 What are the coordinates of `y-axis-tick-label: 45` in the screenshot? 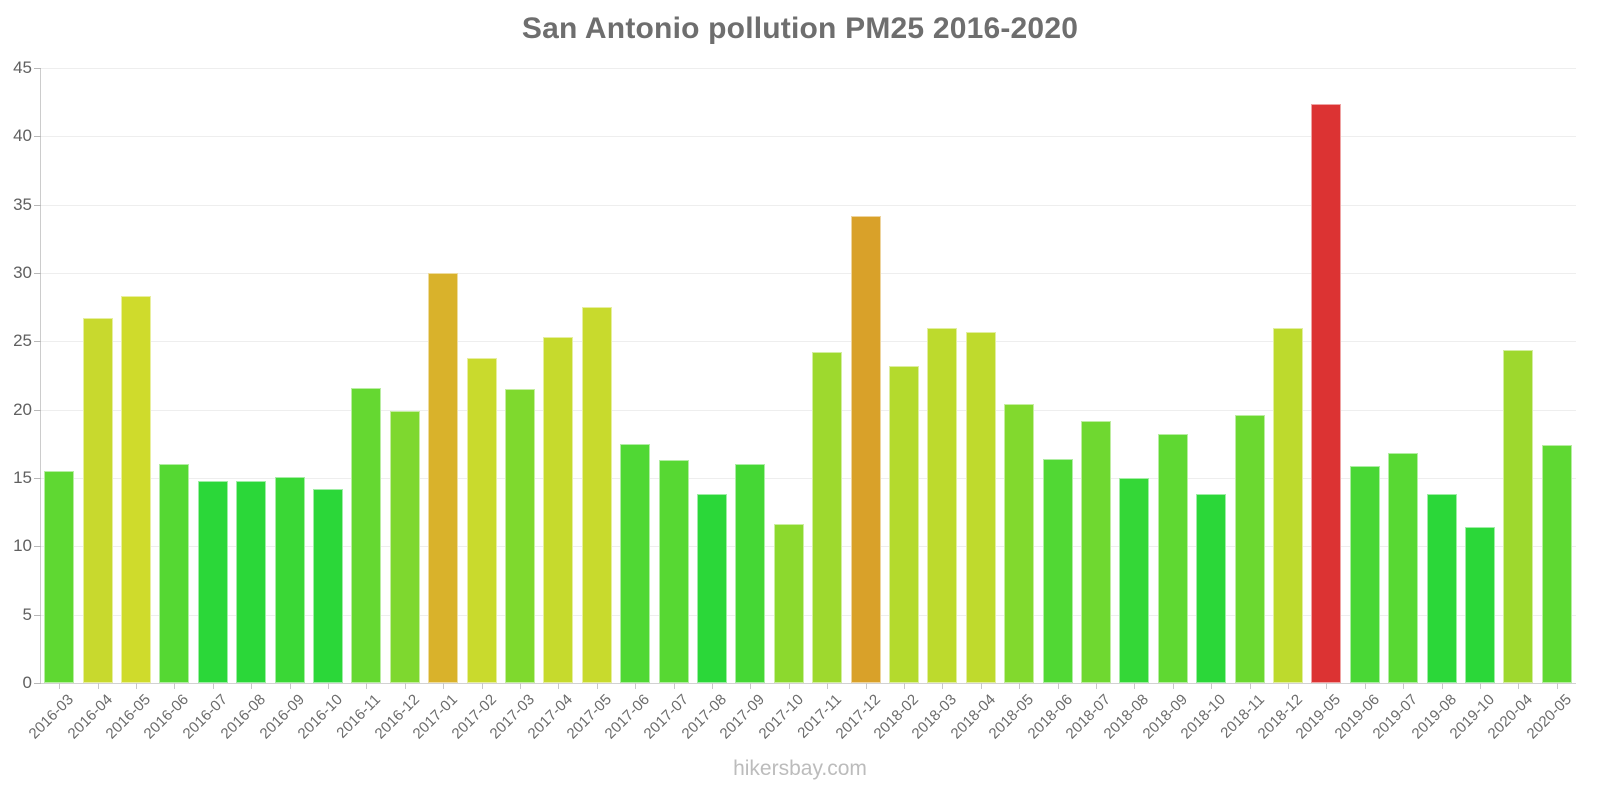 It's located at (22, 67).